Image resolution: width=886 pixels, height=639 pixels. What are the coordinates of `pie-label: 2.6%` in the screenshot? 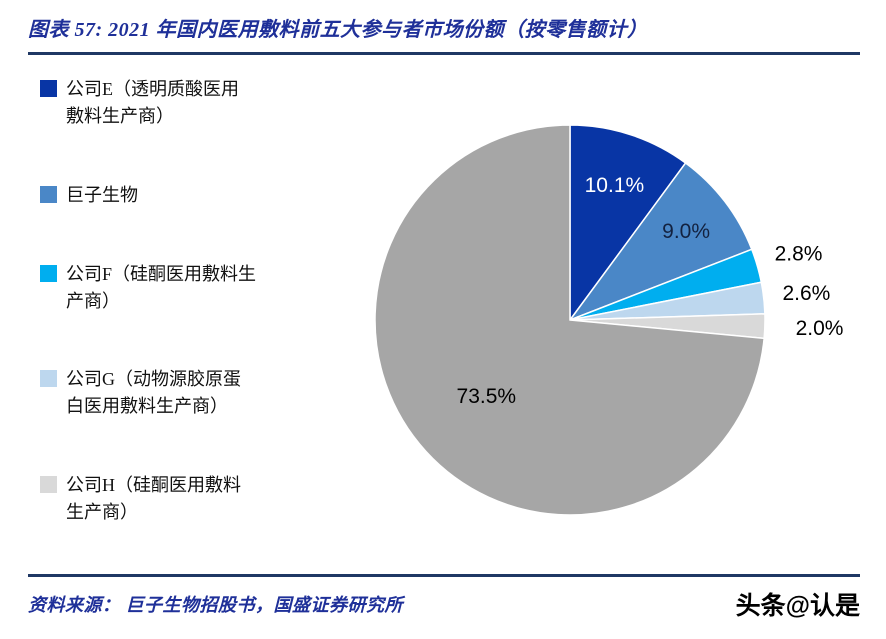 It's located at (806, 293).